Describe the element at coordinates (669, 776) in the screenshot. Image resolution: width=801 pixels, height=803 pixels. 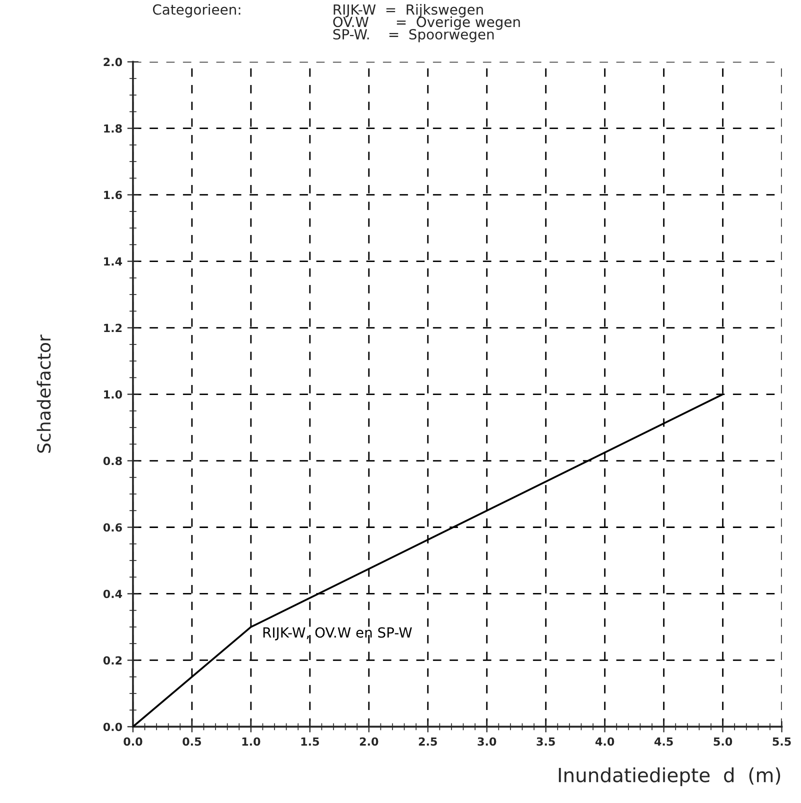
I see `x-axis-title: Inundatiediepte d (m)` at that location.